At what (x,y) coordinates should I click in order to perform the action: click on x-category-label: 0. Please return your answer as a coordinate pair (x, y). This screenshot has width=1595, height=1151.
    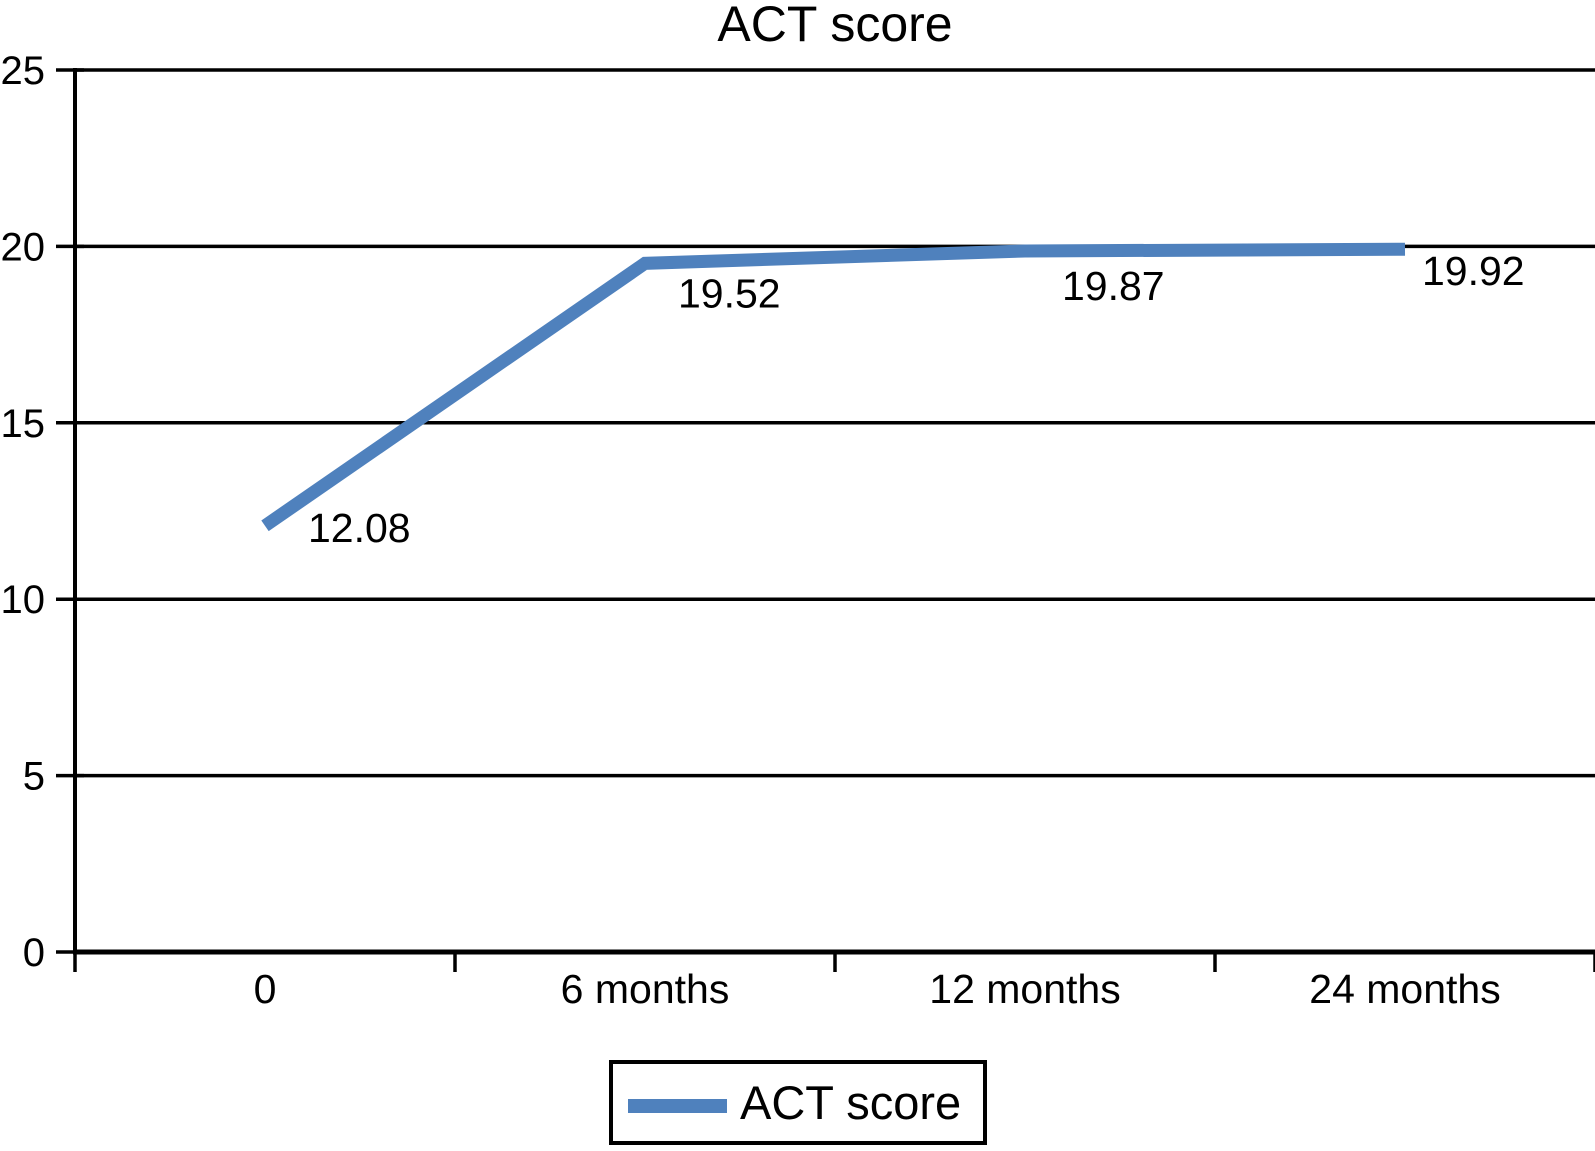
    Looking at the image, I should click on (265, 989).